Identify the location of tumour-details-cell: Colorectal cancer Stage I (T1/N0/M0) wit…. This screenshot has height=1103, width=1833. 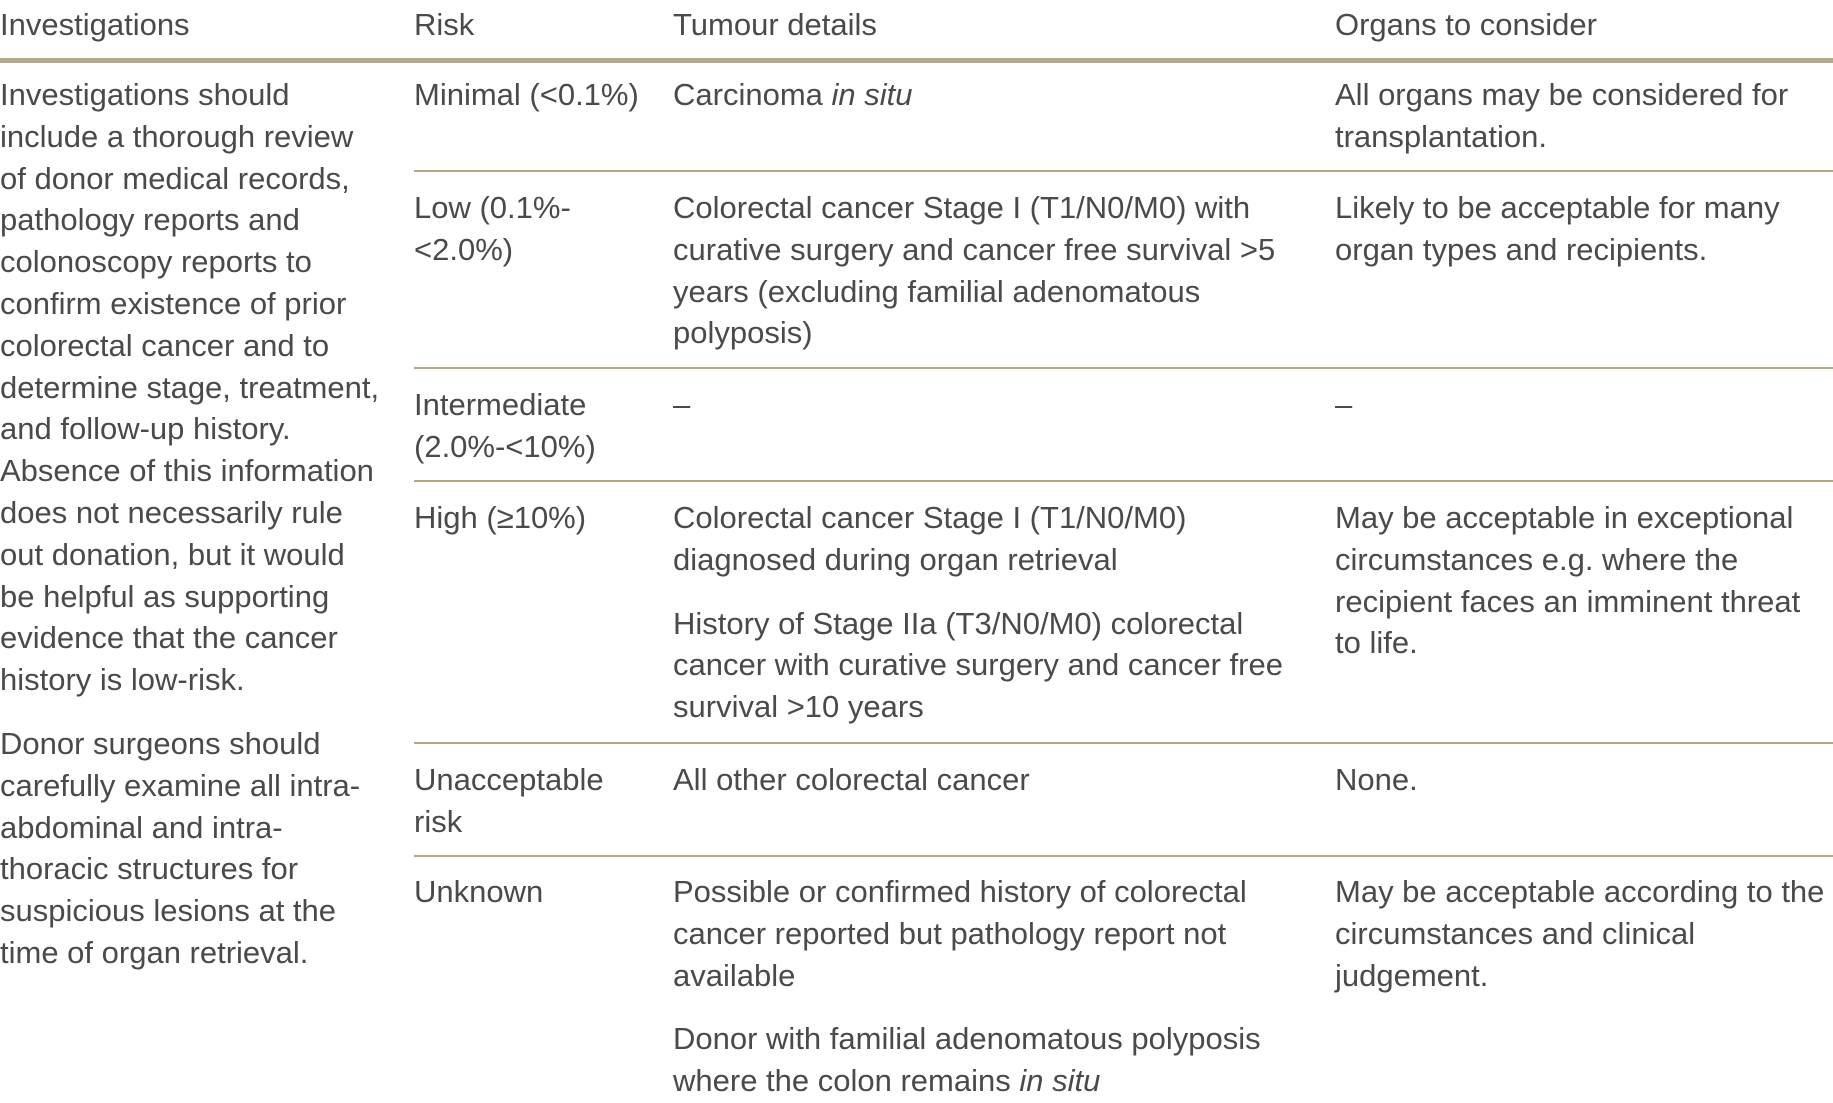
(974, 270).